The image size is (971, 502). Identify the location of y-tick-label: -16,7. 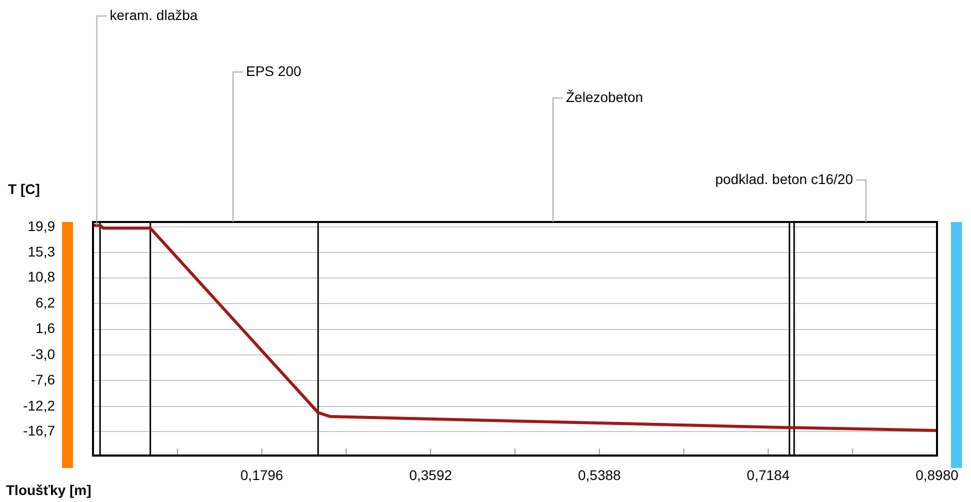
(39, 430).